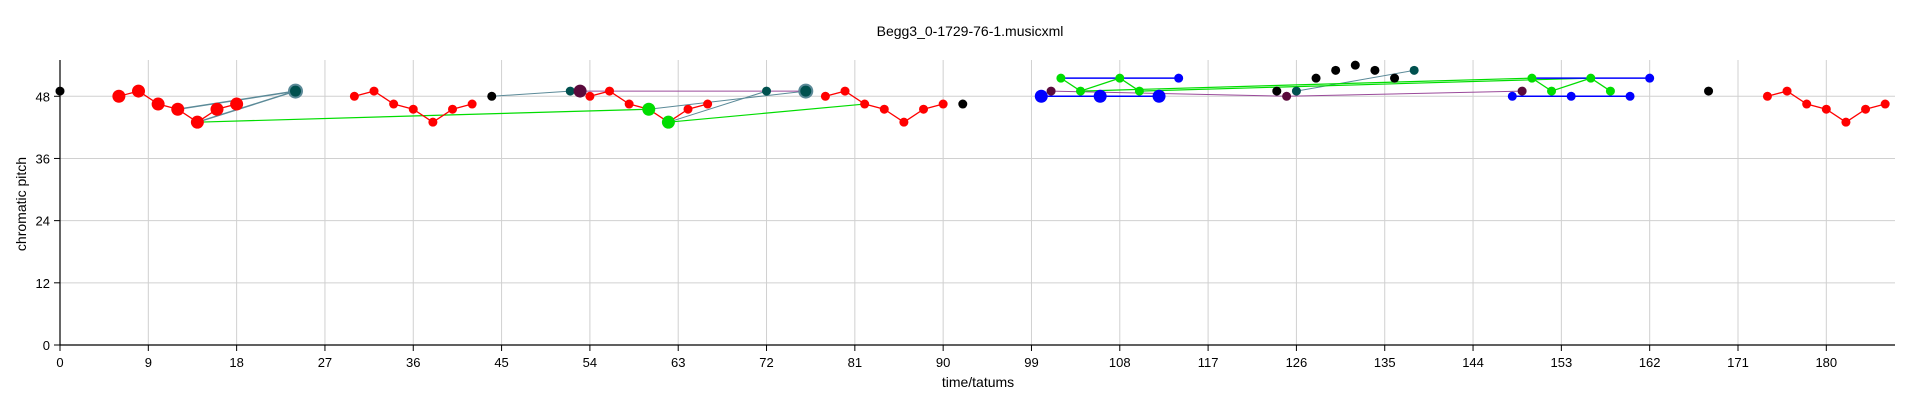 The height and width of the screenshot is (406, 1920). What do you see at coordinates (43, 221) in the screenshot?
I see `y-tick-label: 24` at bounding box center [43, 221].